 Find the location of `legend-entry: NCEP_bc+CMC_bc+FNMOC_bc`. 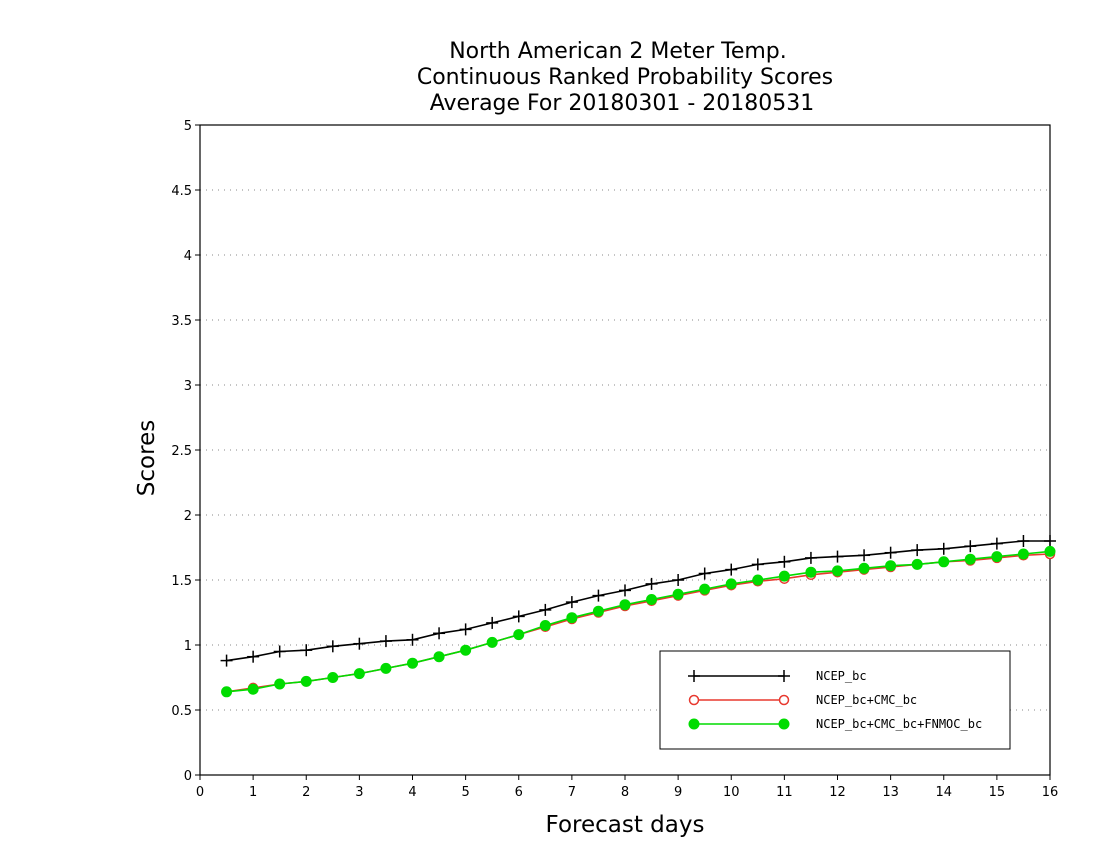

legend-entry: NCEP_bc+CMC_bc+FNMOC_bc is located at coordinates (835, 724).